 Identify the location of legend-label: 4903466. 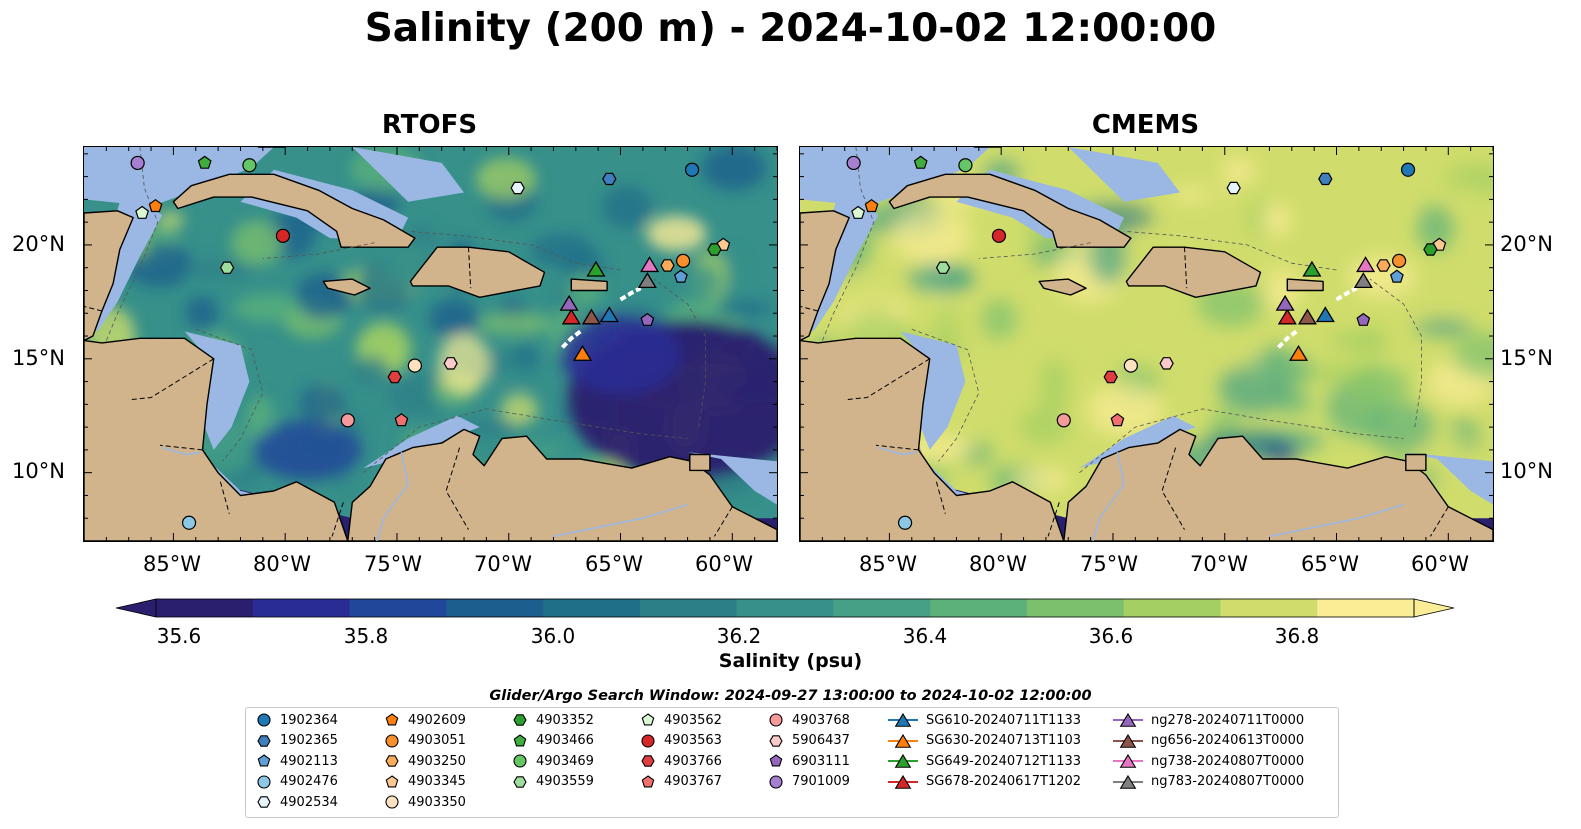
(565, 741).